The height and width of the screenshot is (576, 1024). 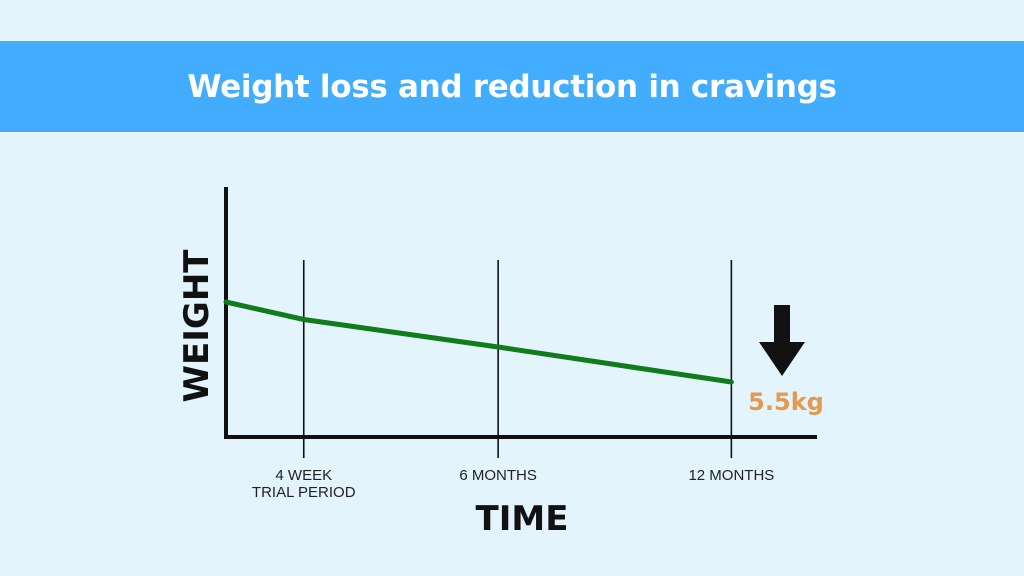 What do you see at coordinates (731, 475) in the screenshot?
I see `tick-label-2: 12 MONTHS` at bounding box center [731, 475].